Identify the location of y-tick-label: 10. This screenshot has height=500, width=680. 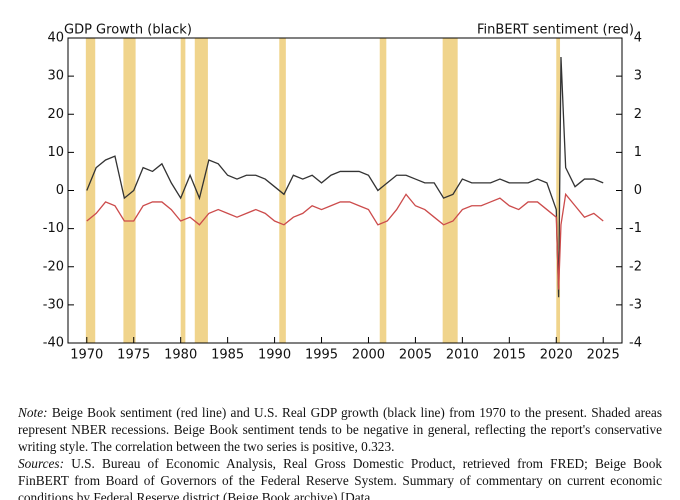
(55, 152).